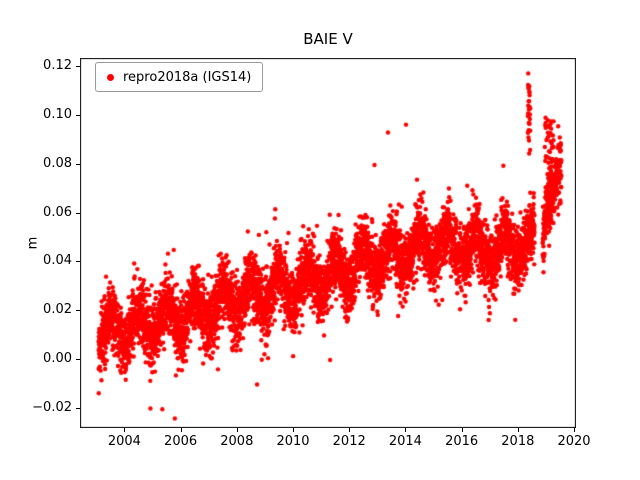 The height and width of the screenshot is (480, 640). What do you see at coordinates (462, 441) in the screenshot?
I see `x-tick-label: 2016` at bounding box center [462, 441].